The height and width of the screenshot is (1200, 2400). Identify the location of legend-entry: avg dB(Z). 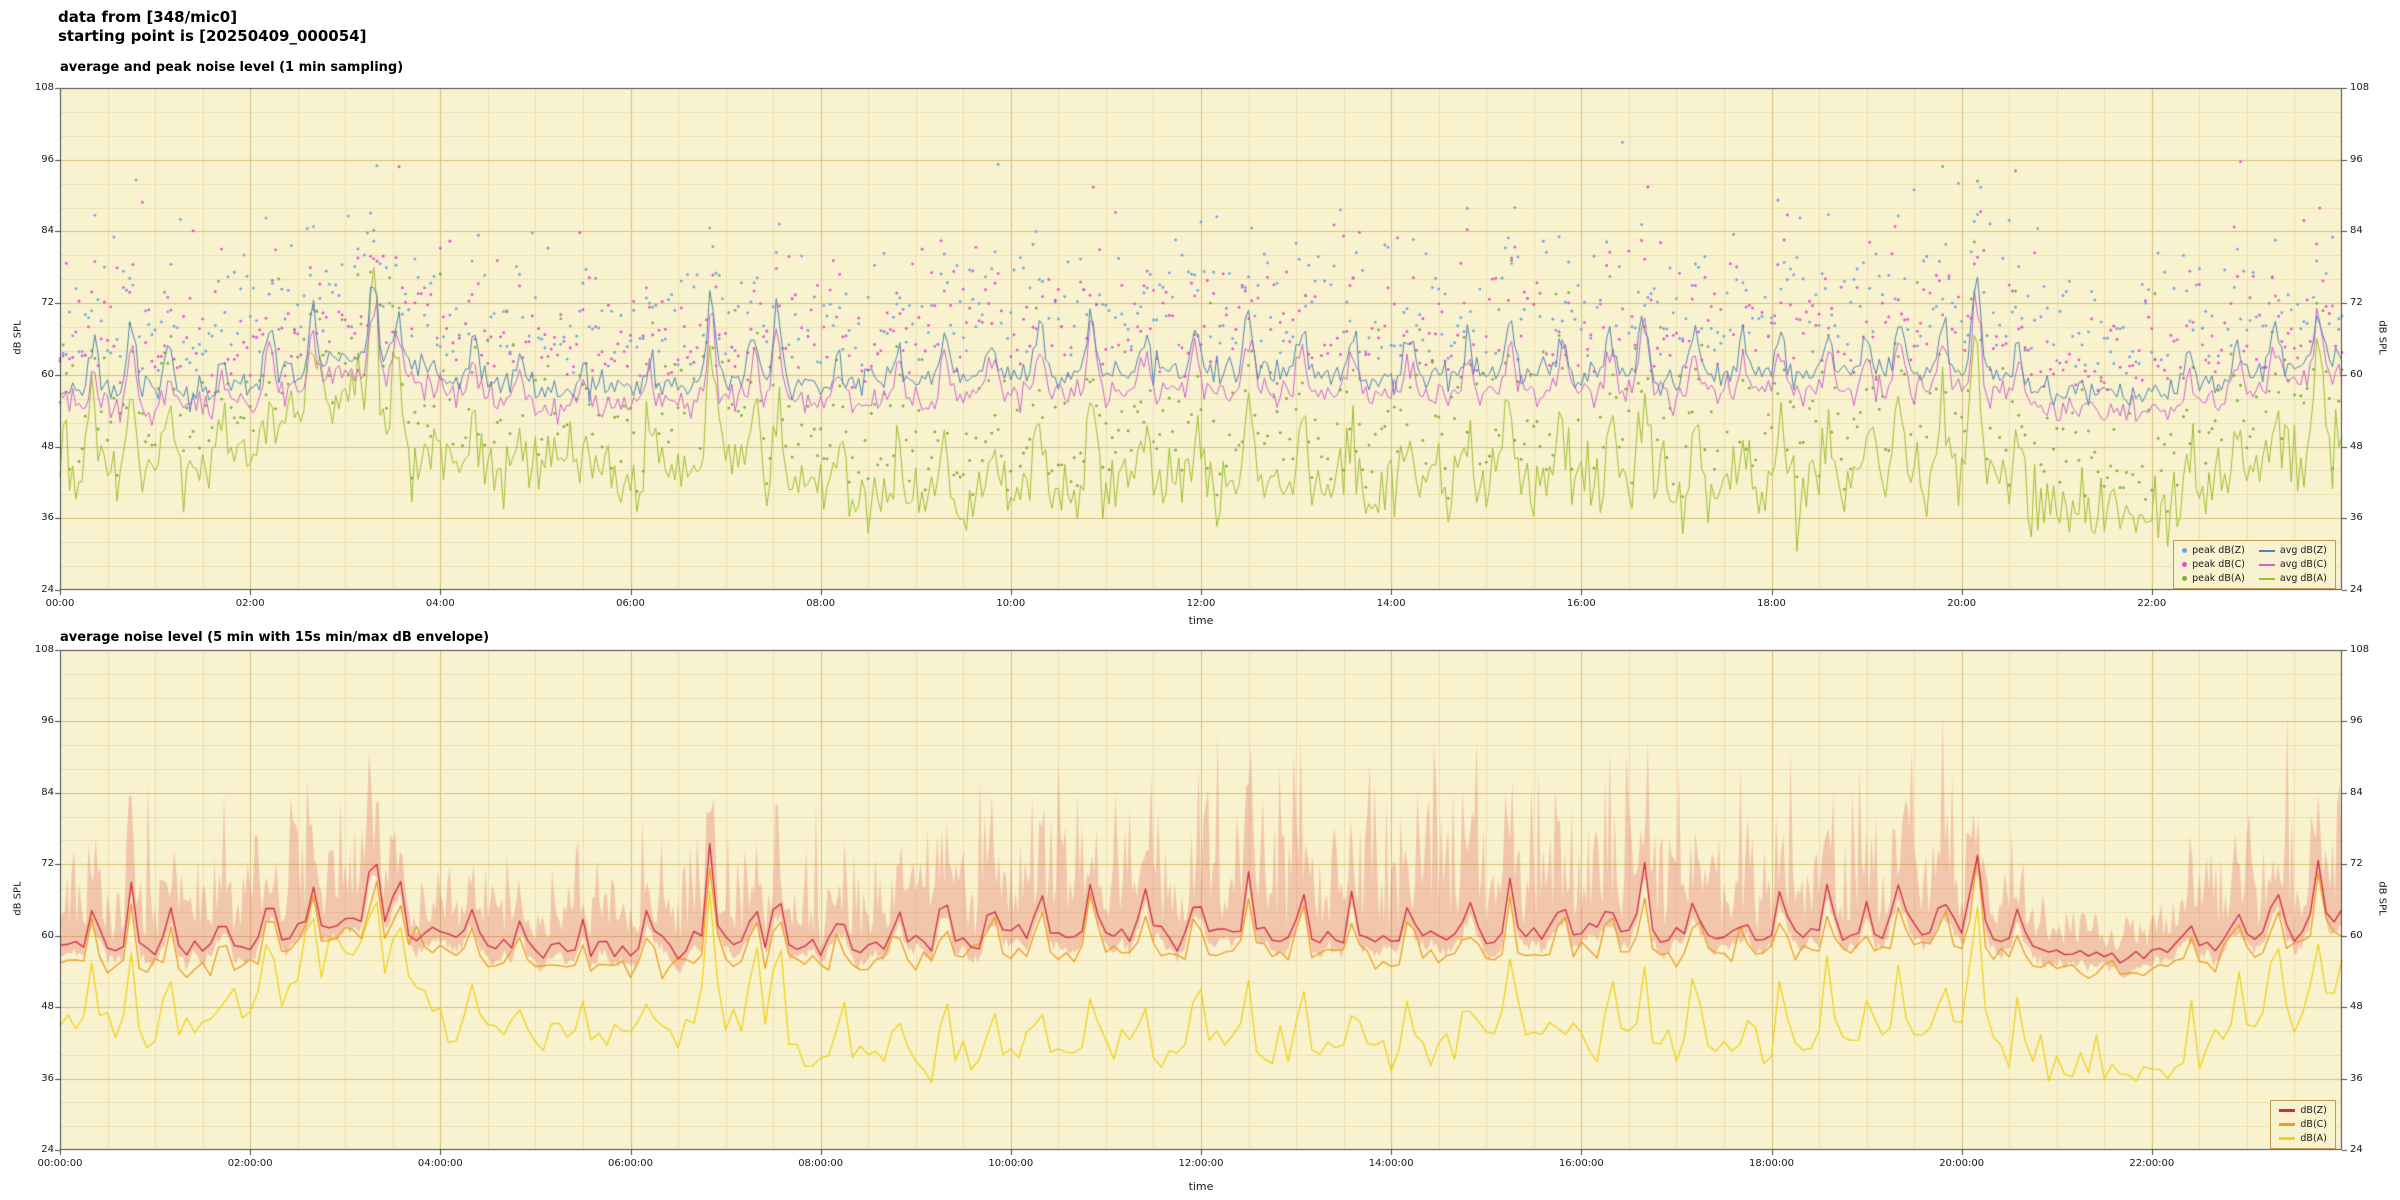
(2292, 550).